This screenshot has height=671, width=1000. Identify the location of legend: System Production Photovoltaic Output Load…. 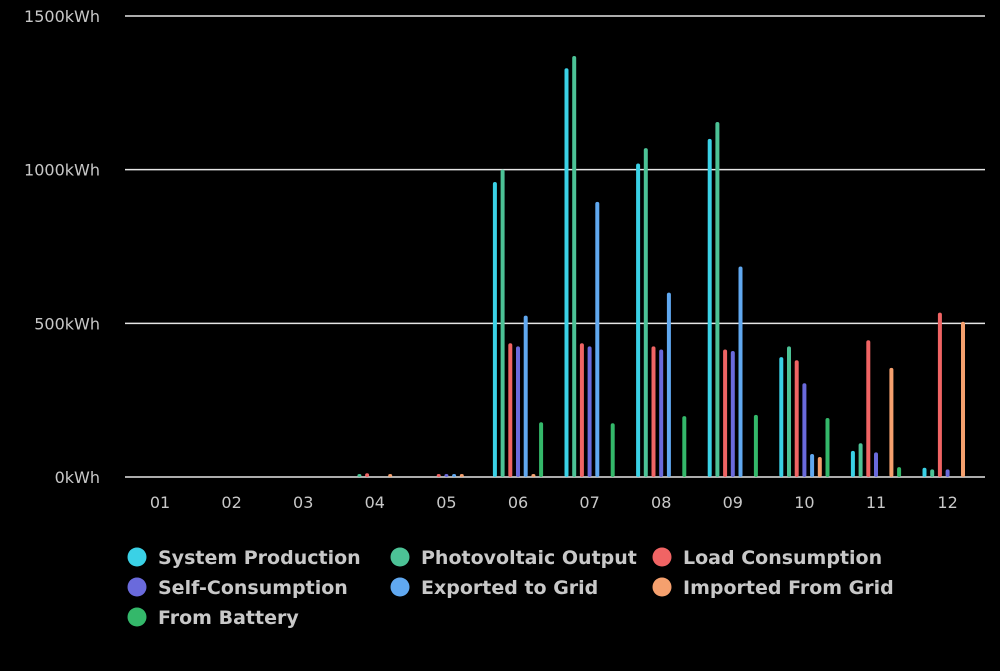
(510, 588).